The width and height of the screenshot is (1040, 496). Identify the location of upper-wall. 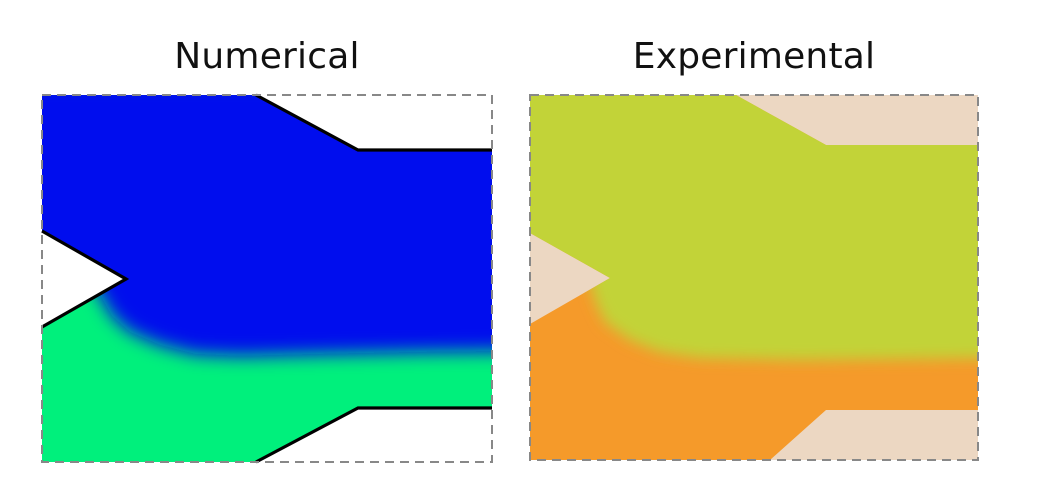
(373, 122).